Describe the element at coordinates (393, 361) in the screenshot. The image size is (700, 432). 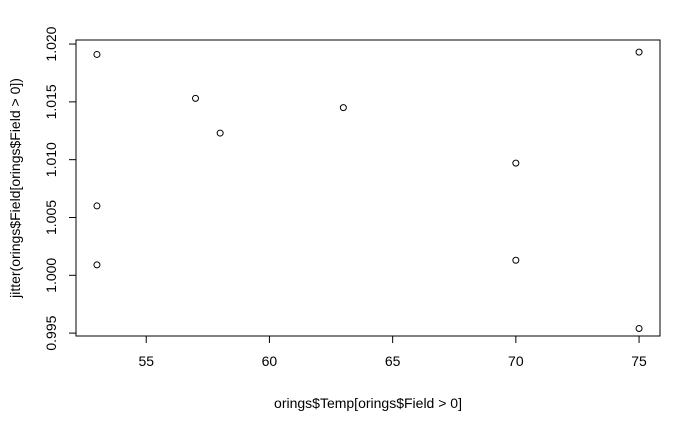
I see `x-tick-label: 65` at that location.